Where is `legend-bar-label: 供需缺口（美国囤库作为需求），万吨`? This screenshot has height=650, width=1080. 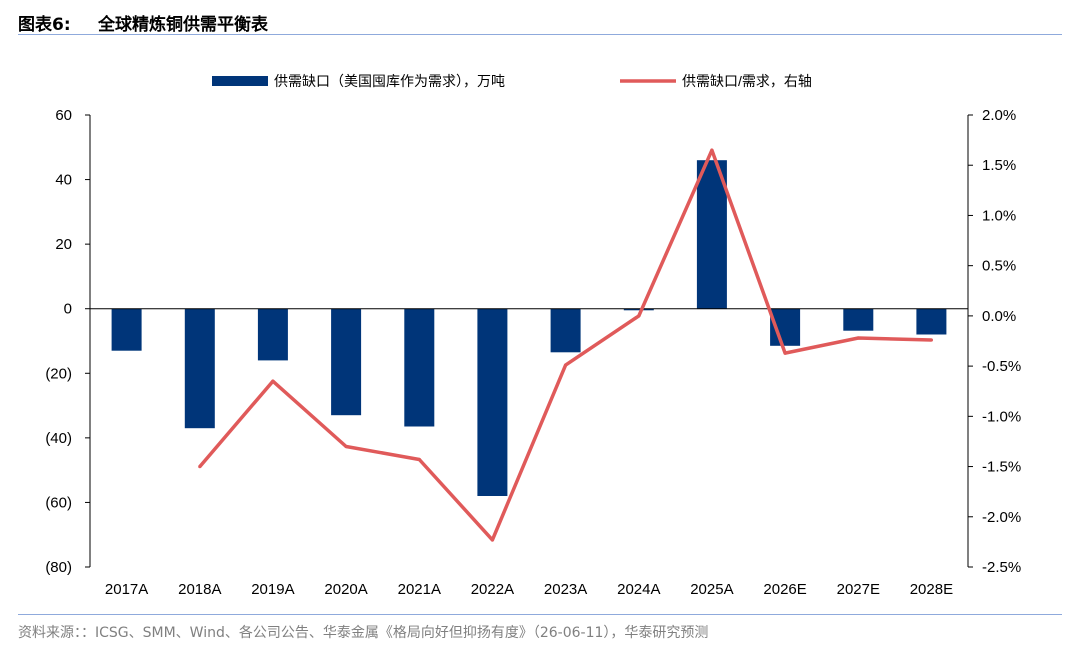
legend-bar-label: 供需缺口（美国囤库作为需求），万吨 is located at coordinates (389, 81).